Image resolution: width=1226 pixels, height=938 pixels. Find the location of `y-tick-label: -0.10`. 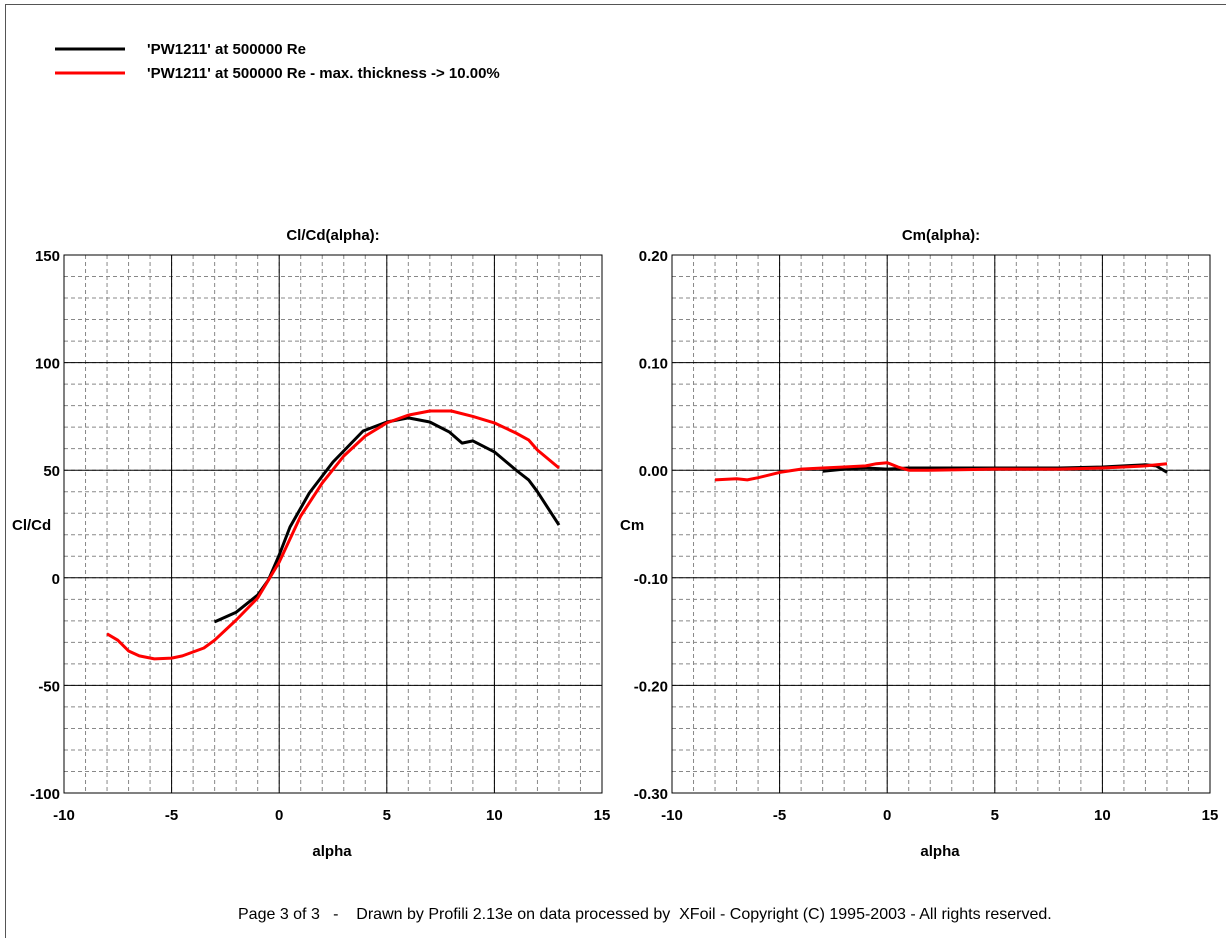

y-tick-label: -0.10 is located at coordinates (651, 579).